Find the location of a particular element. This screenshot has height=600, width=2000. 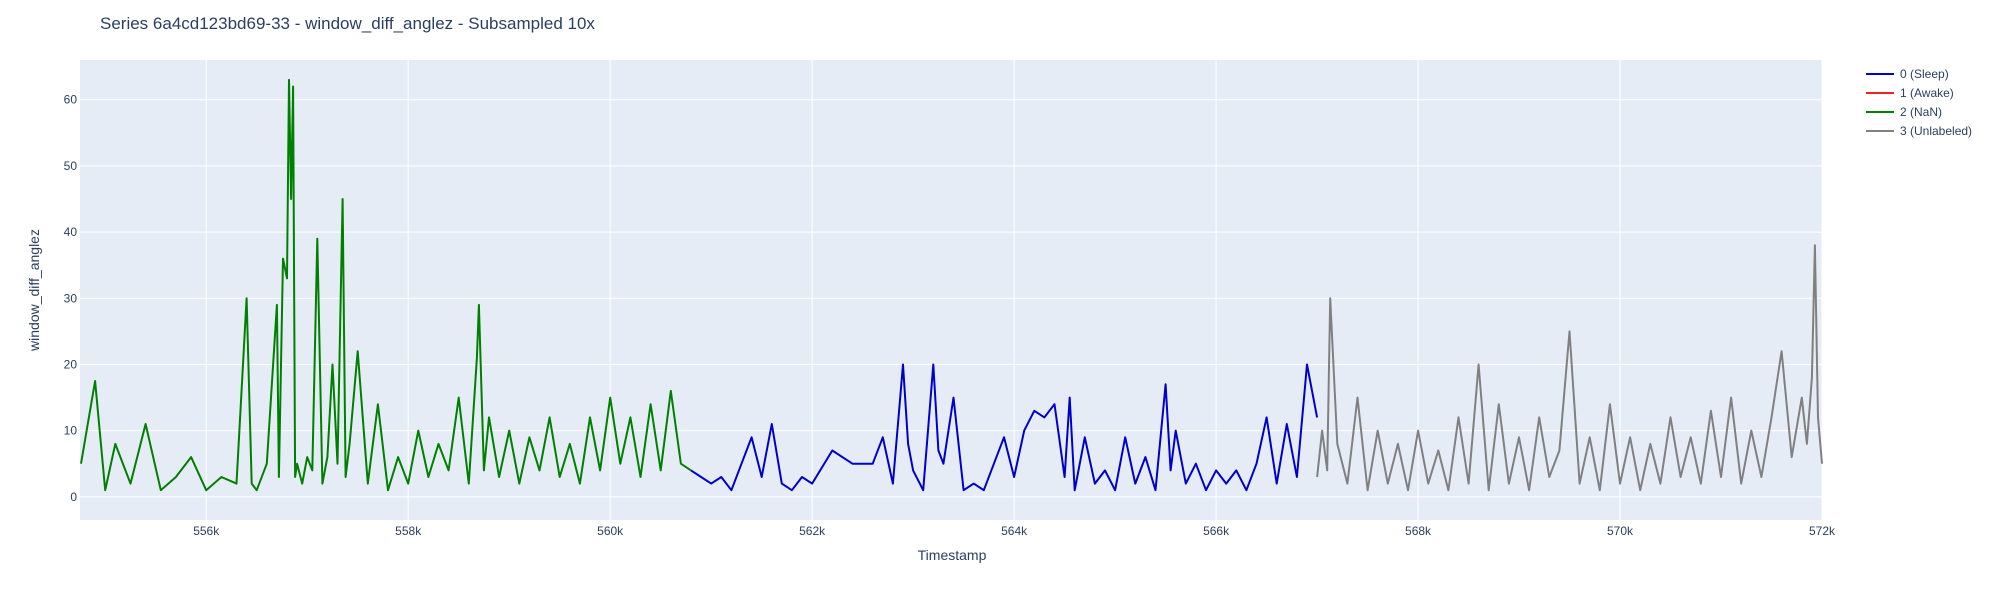

legend-label: 3 (Unlabeled) is located at coordinates (1936, 131).